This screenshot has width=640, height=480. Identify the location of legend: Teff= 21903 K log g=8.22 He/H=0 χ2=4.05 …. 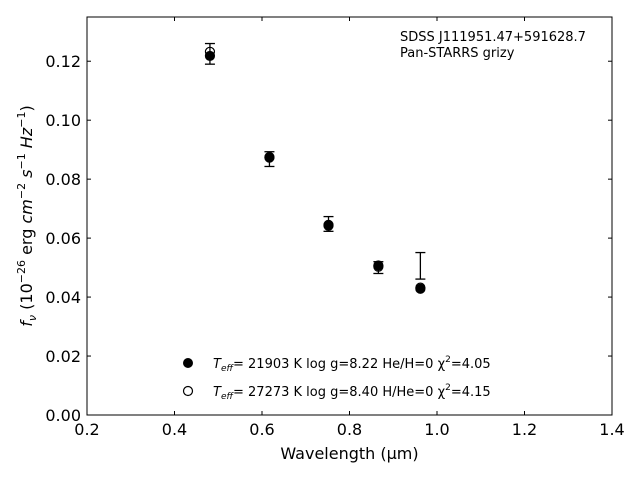
(336, 378).